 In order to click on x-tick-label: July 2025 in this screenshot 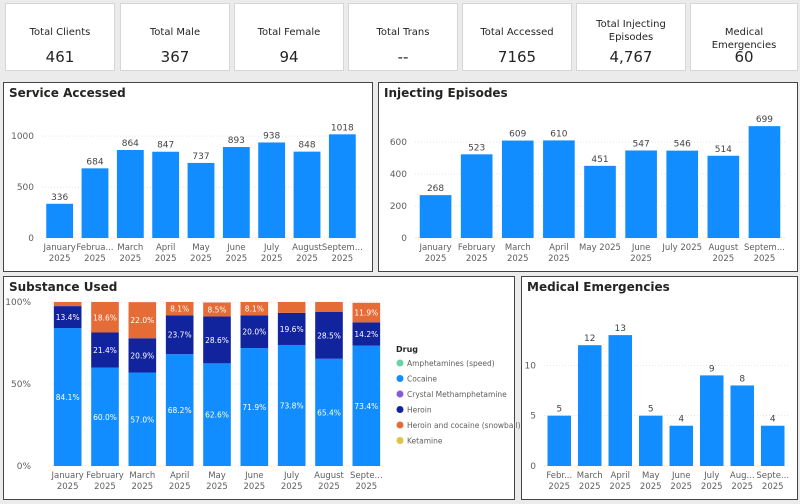, I will do `click(681, 248)`.